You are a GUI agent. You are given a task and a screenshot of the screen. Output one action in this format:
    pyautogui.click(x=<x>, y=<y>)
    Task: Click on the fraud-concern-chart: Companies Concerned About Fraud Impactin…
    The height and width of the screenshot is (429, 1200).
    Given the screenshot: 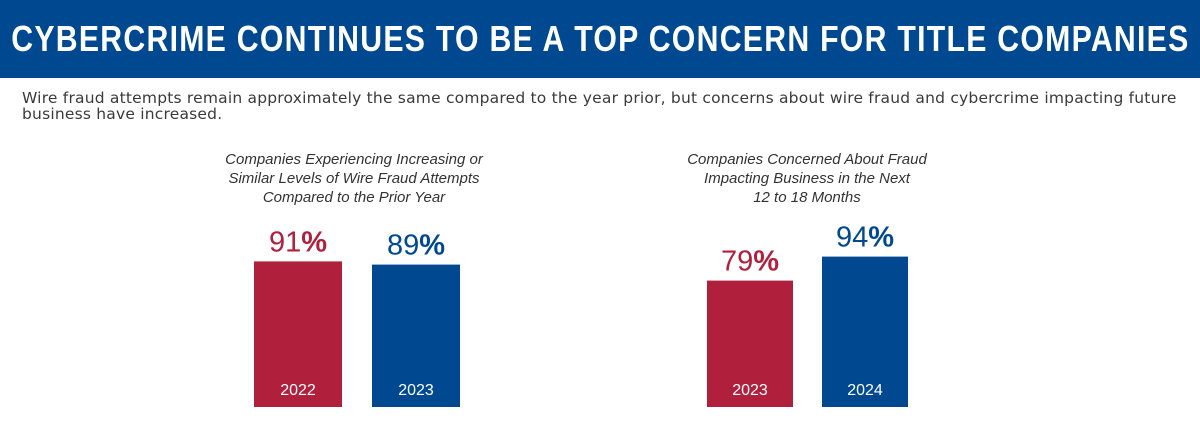 What is the action you would take?
    pyautogui.click(x=807, y=285)
    